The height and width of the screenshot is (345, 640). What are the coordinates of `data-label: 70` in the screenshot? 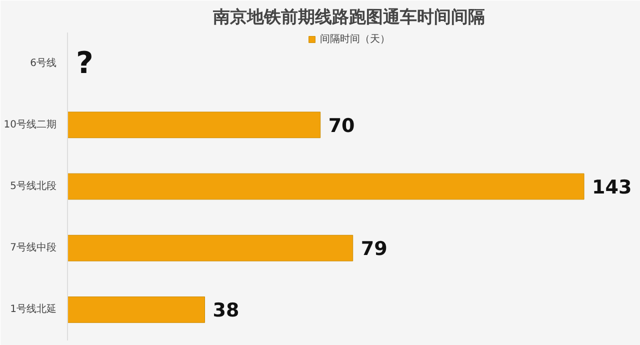 It's located at (341, 125).